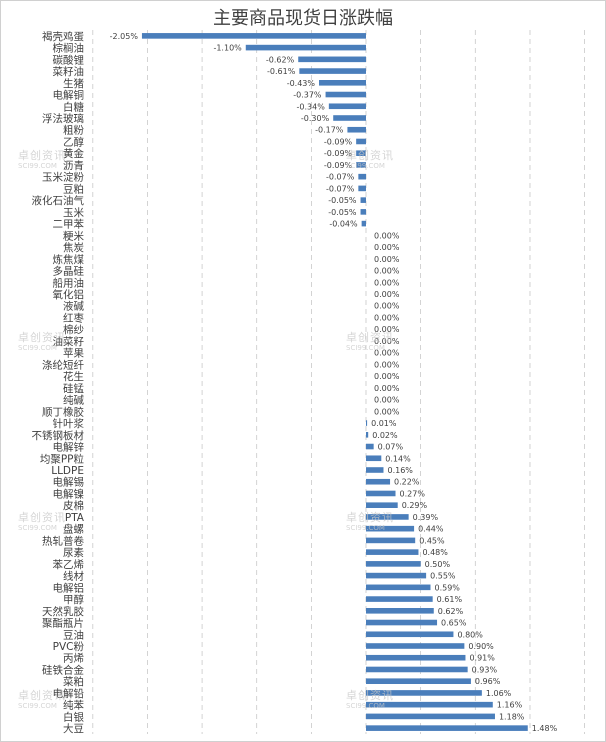 The width and height of the screenshot is (606, 742). I want to click on category-label: 液碱, so click(73, 306).